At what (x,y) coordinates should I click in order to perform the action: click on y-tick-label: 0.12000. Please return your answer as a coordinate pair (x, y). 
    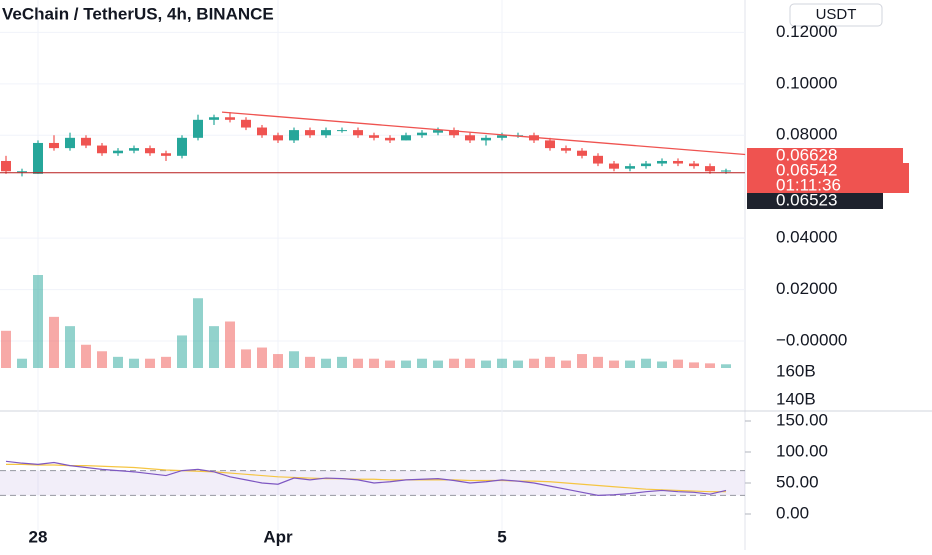
    Looking at the image, I should click on (806, 31).